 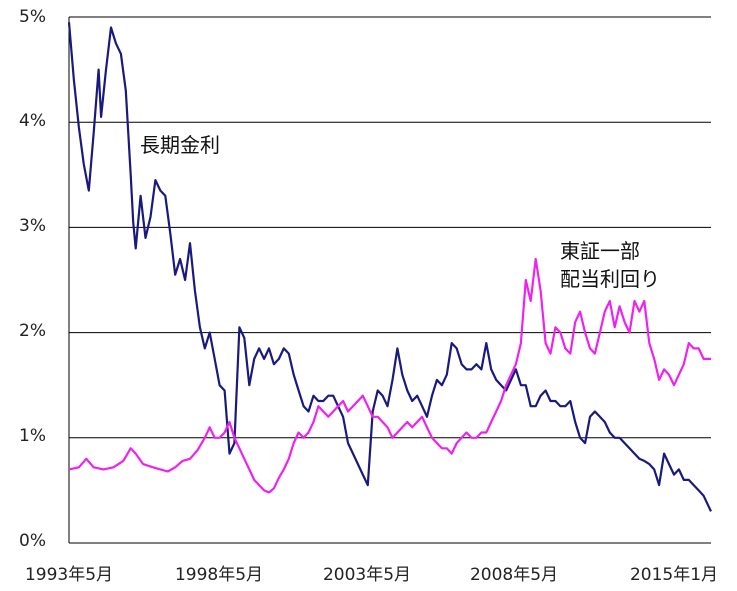 I want to click on x-tick-label-3: 2008年5月, so click(x=514, y=575).